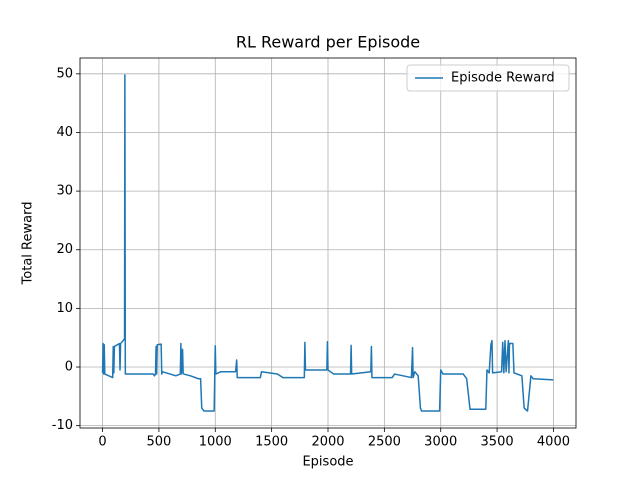 This screenshot has width=640, height=480. Describe the element at coordinates (384, 442) in the screenshot. I see `x-tick-label: 2500` at that location.